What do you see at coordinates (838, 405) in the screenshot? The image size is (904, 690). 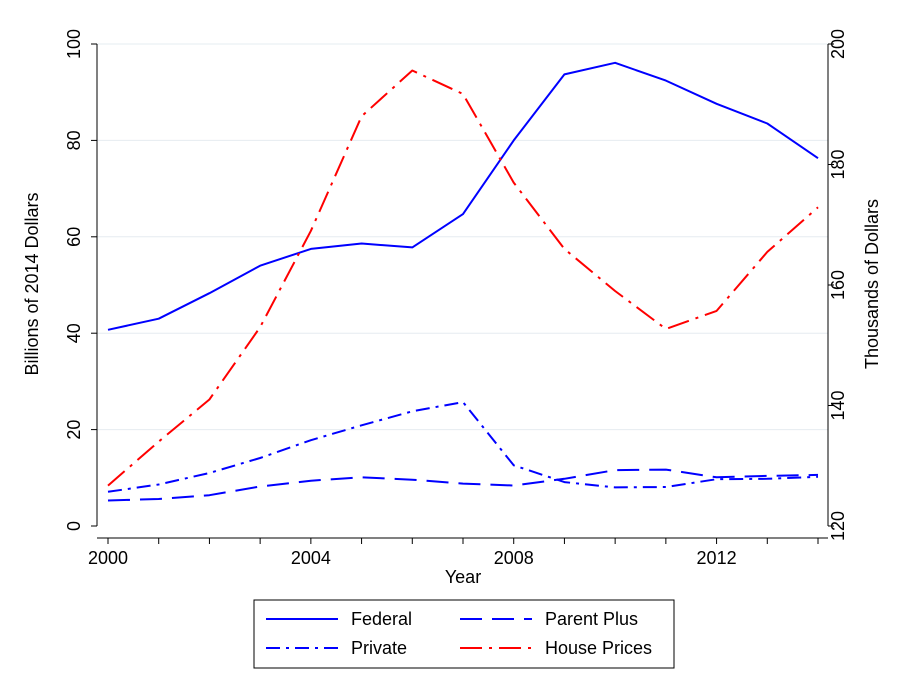 I see `right-y-tick-label: 140` at bounding box center [838, 405].